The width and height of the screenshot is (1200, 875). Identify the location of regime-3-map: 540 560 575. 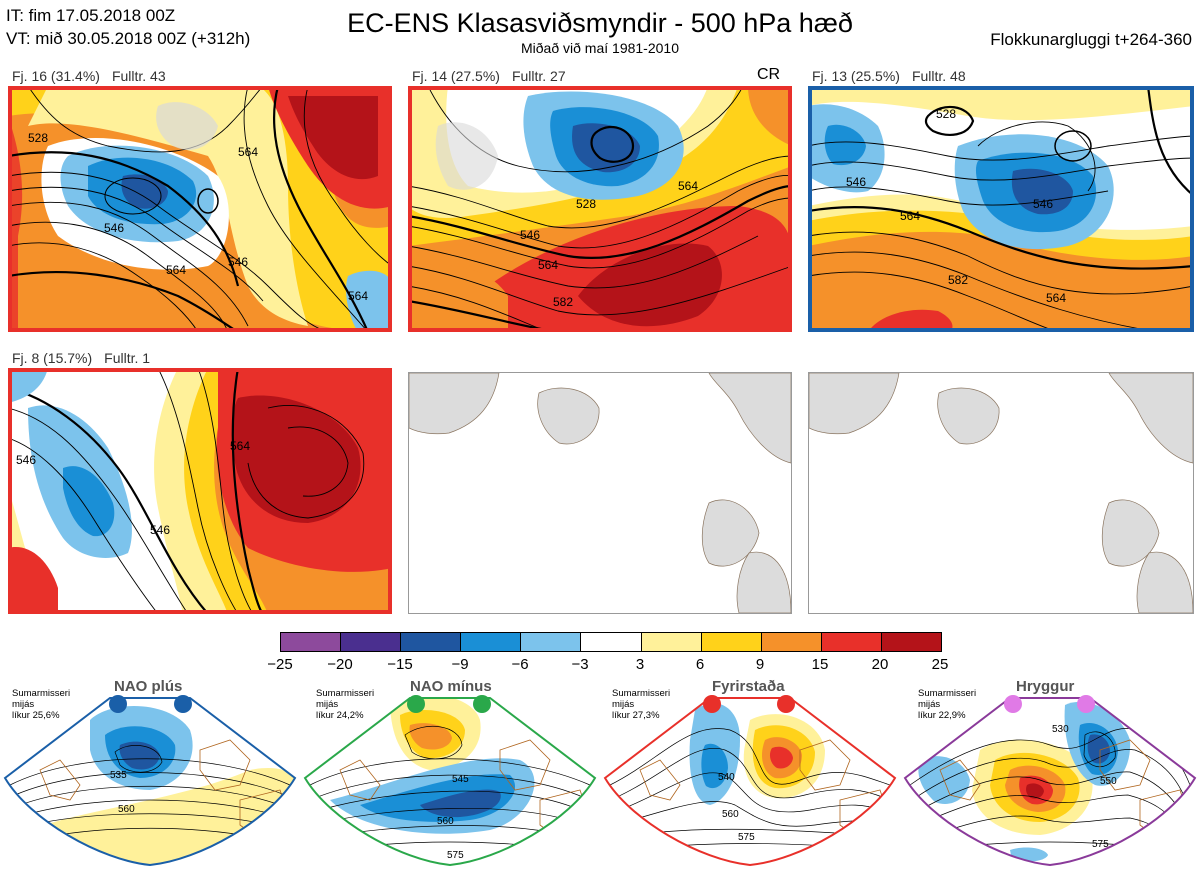
(750, 780).